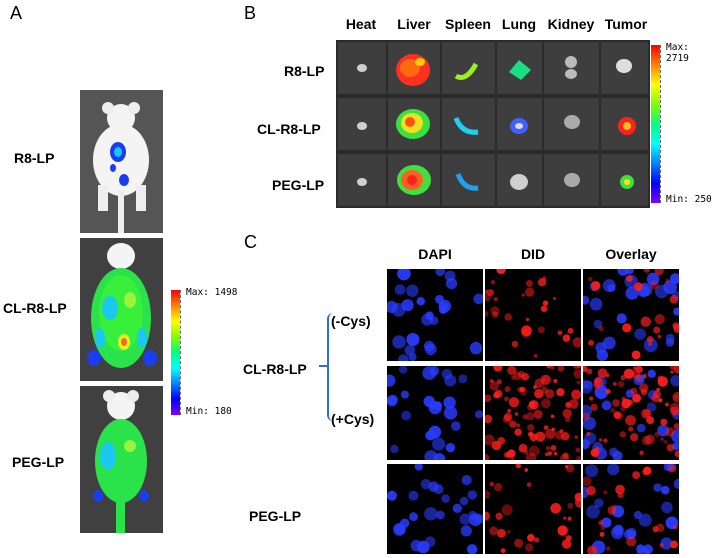 Image resolution: width=717 pixels, height=558 pixels. I want to click on micro-dapi-peg, so click(435, 509).